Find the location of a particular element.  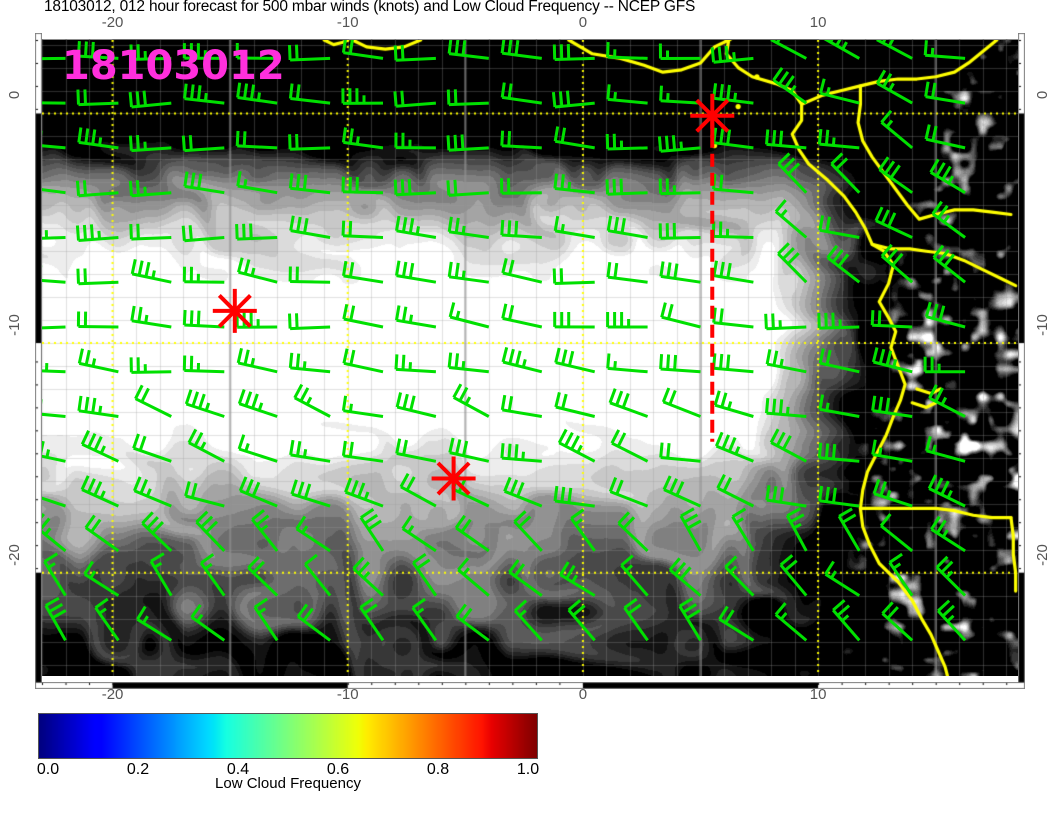

colorbar-tick-label: 0.8 is located at coordinates (438, 769).